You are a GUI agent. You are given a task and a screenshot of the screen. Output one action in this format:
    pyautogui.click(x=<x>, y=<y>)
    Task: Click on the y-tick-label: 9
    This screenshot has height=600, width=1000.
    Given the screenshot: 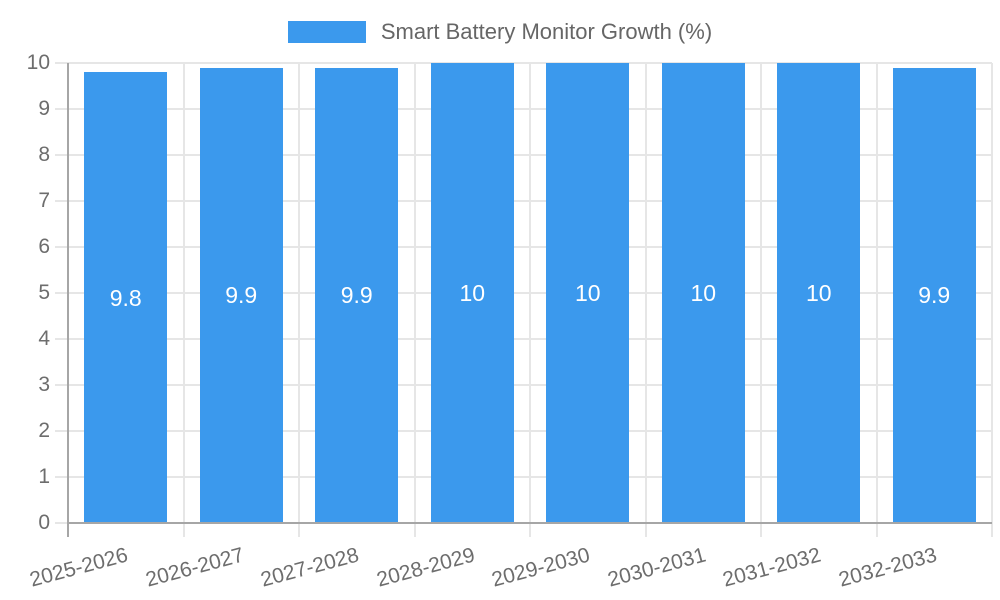 What is the action you would take?
    pyautogui.click(x=44, y=108)
    